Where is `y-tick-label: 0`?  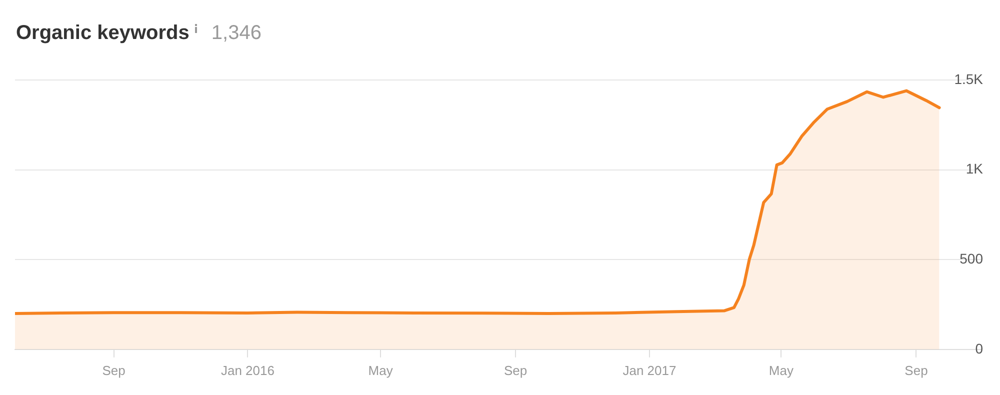
y-tick-label: 0 is located at coordinates (979, 348).